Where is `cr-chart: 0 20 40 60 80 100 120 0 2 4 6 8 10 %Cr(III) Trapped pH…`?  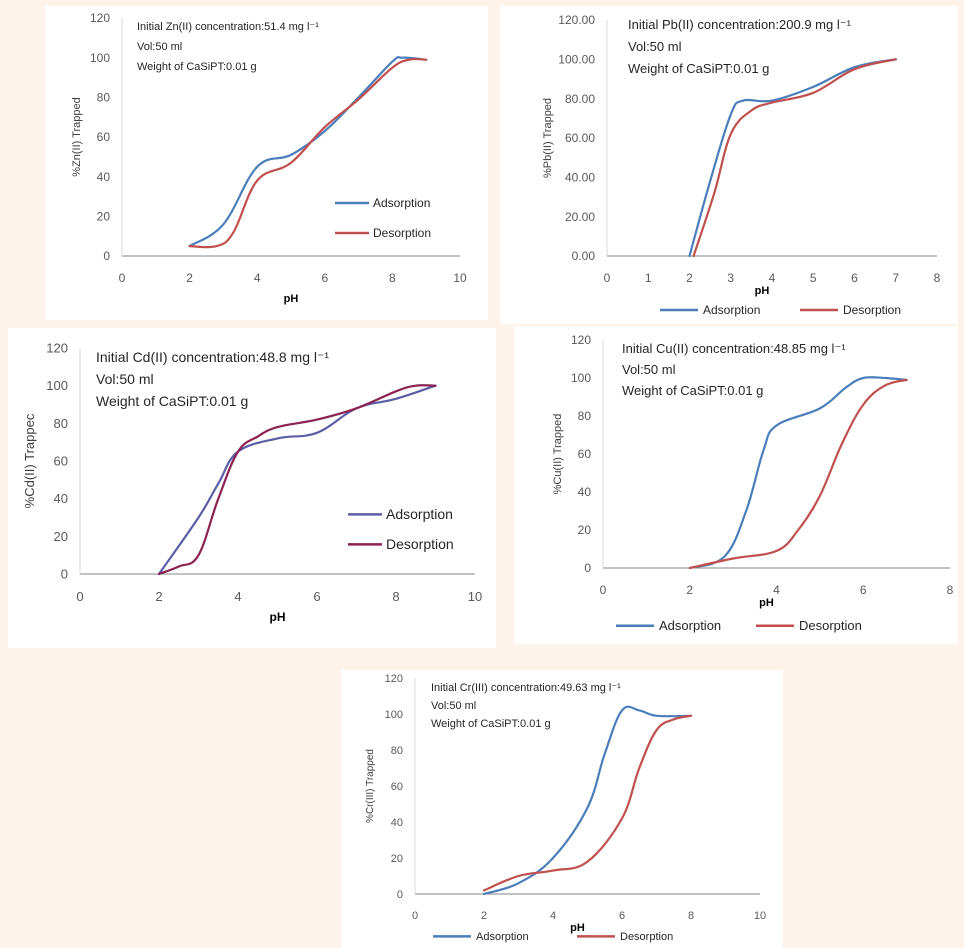
cr-chart: 0 20 40 60 80 100 120 0 2 4 6 8 10 %Cr(III) Trapped pH… is located at coordinates (562, 809).